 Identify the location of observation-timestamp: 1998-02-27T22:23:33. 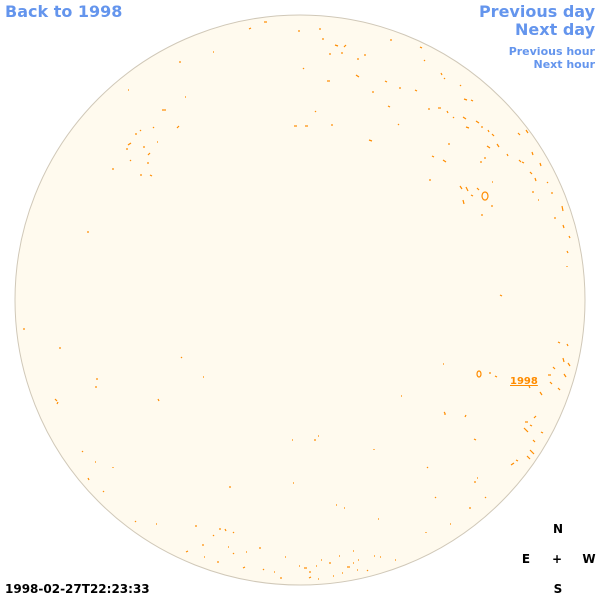
(77, 589).